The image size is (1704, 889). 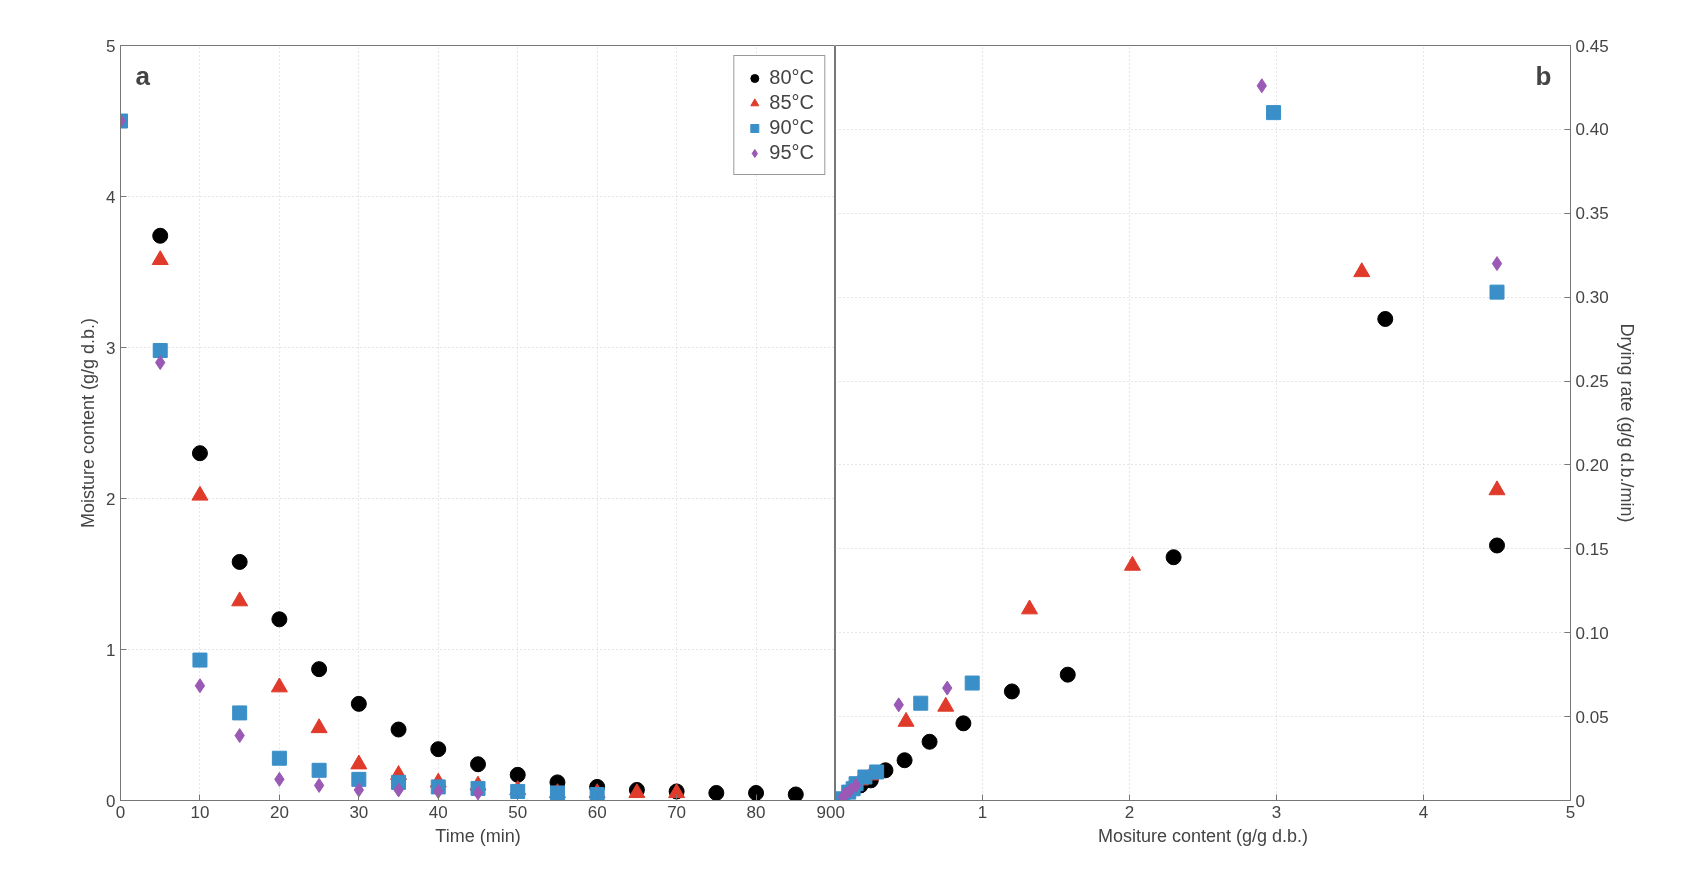 I want to click on y2-tick-label: 0.20, so click(x=1592, y=465).